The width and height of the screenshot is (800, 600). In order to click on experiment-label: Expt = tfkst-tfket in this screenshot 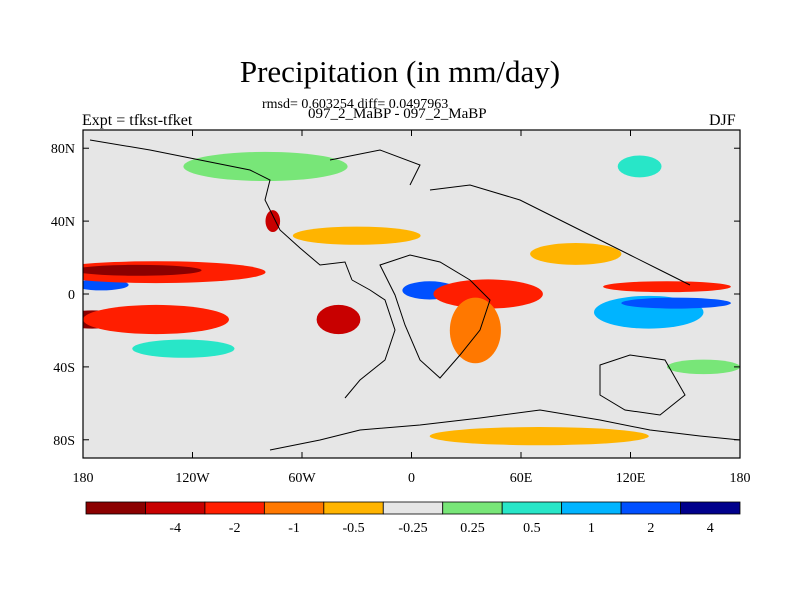, I will do `click(137, 120)`.